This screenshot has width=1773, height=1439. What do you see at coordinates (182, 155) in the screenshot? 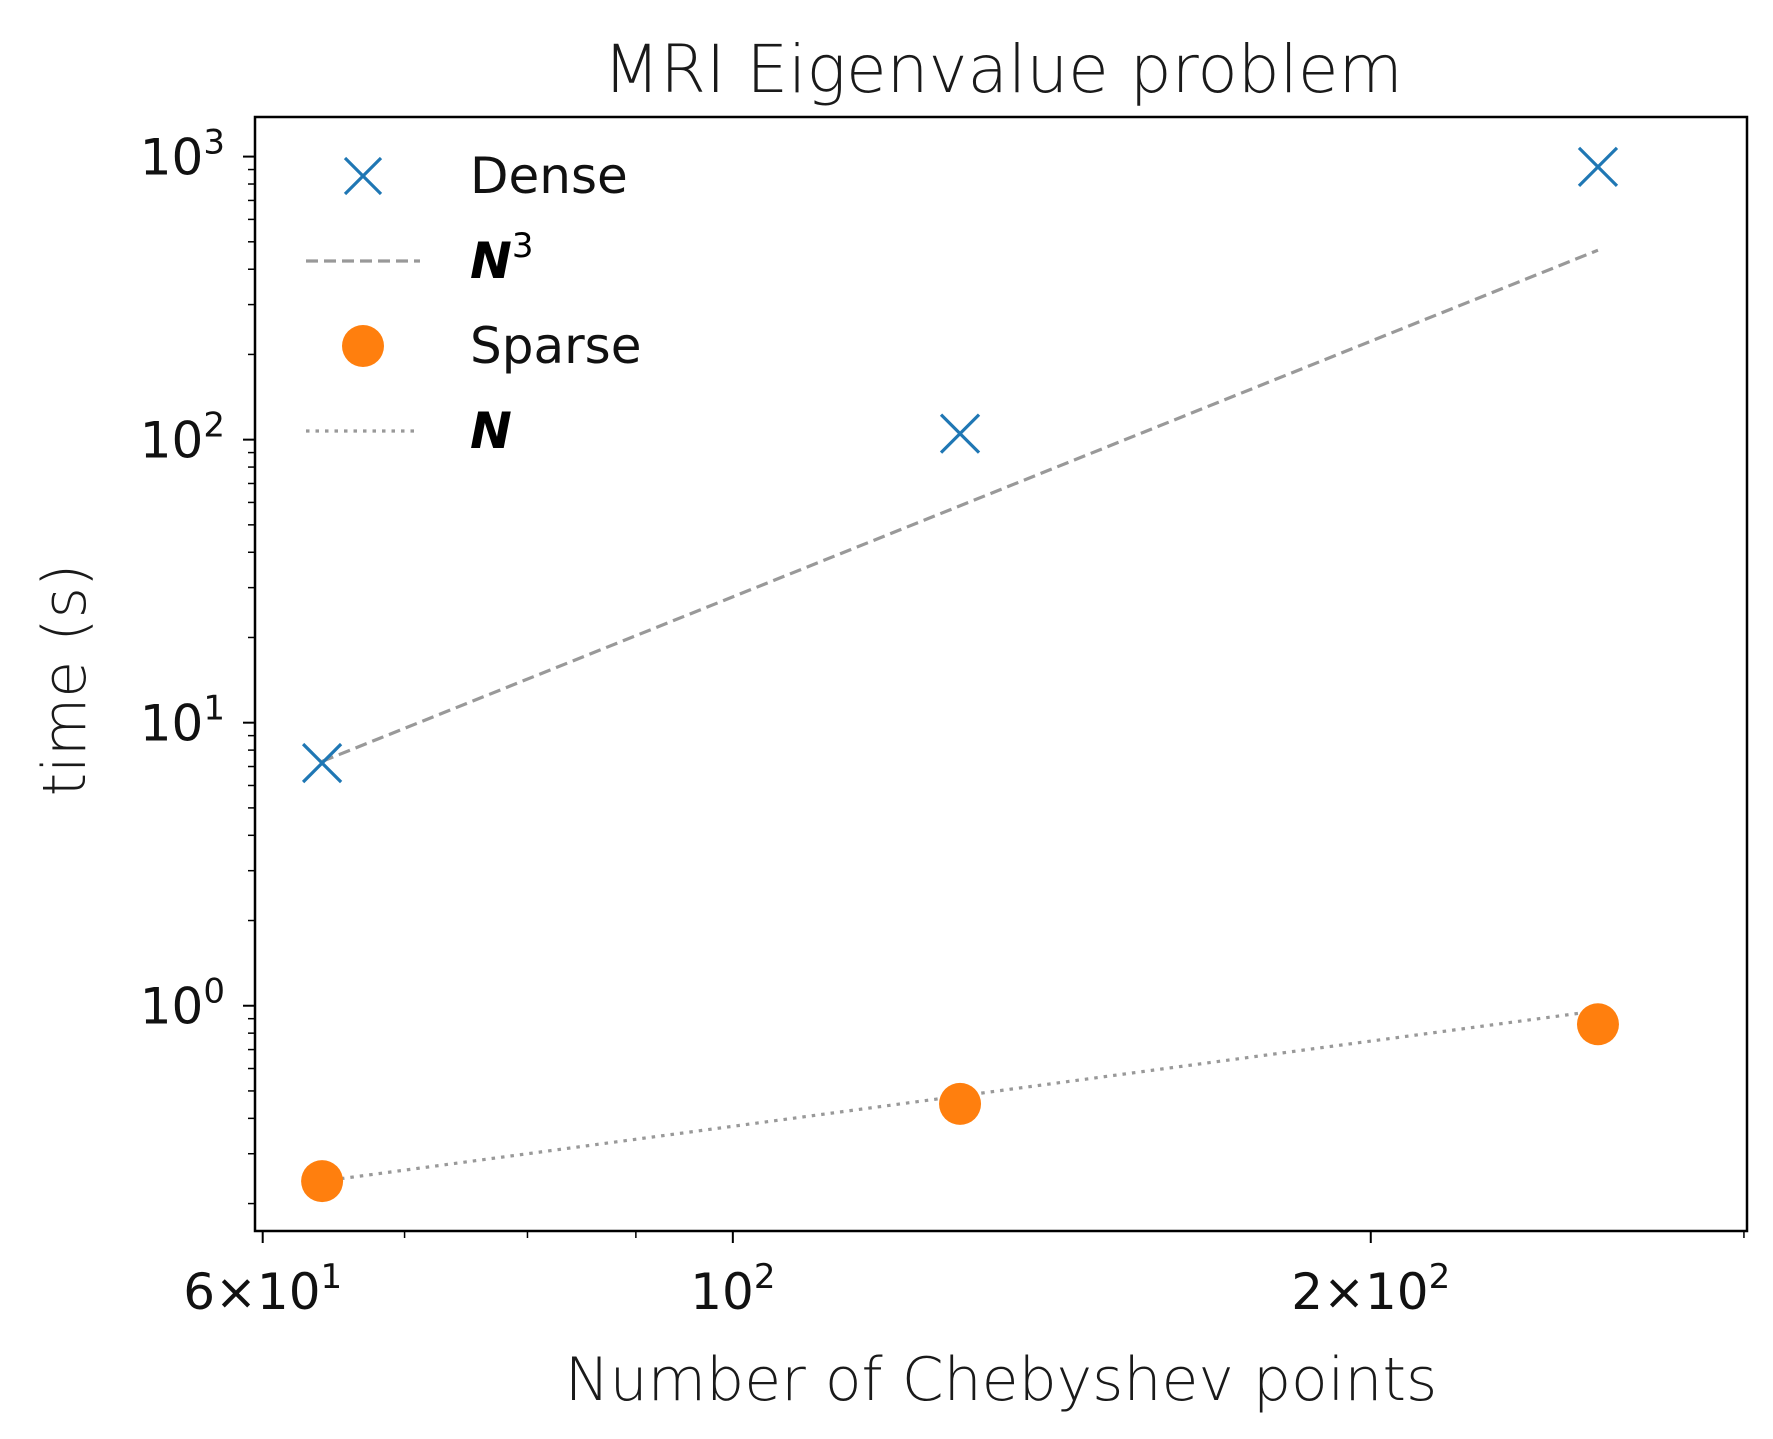
I see `y-tick-label: 103` at bounding box center [182, 155].